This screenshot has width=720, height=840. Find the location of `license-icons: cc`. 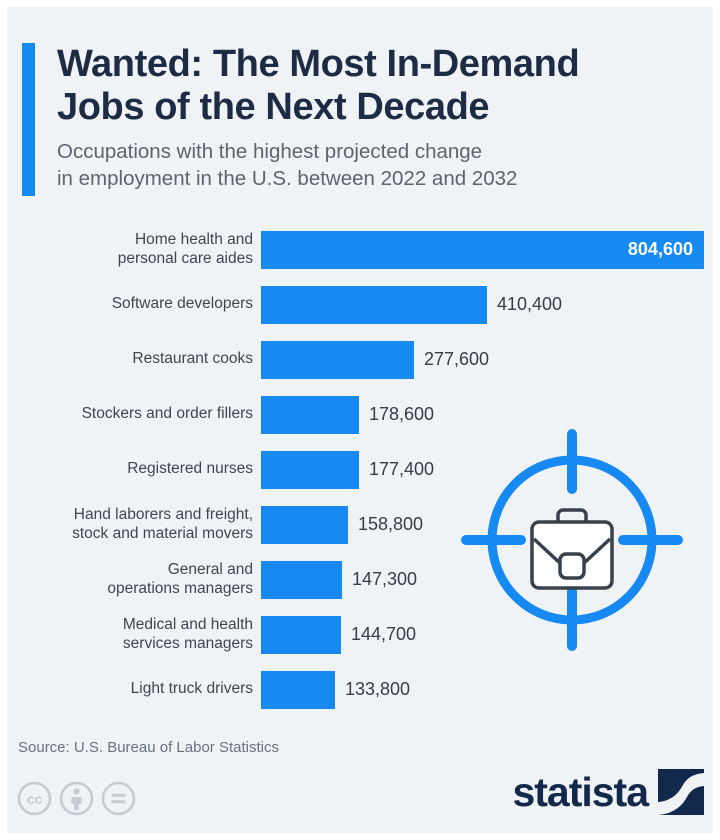

license-icons: cc is located at coordinates (76, 798).